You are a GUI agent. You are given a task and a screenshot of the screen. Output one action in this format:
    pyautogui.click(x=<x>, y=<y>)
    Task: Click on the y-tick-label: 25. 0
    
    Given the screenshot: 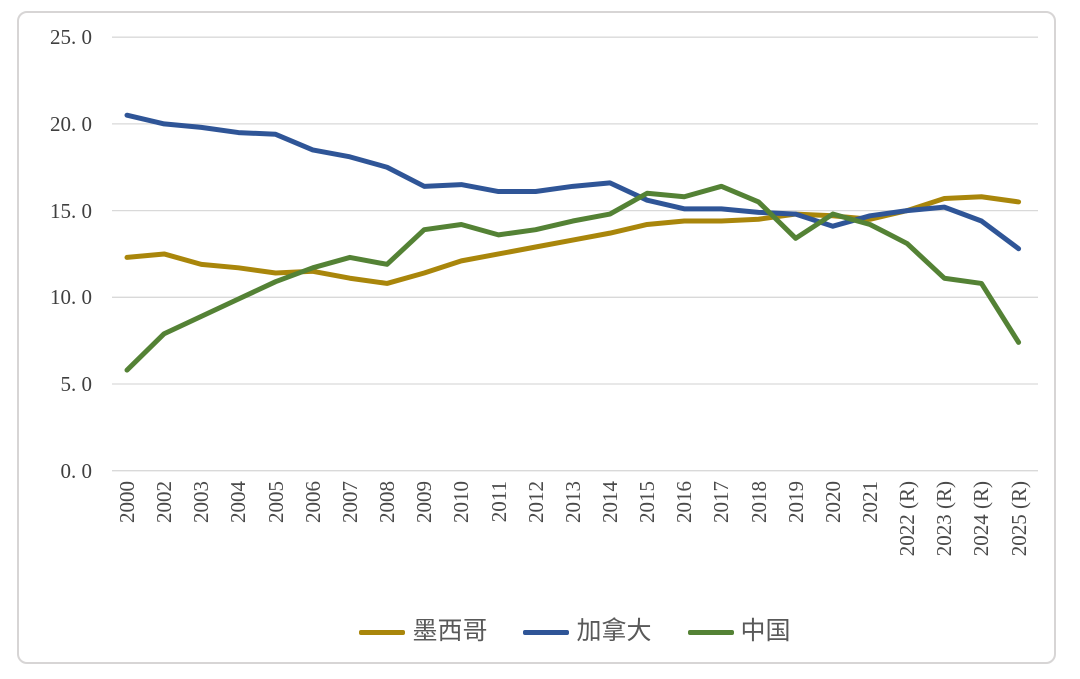 What is the action you would take?
    pyautogui.click(x=71, y=37)
    